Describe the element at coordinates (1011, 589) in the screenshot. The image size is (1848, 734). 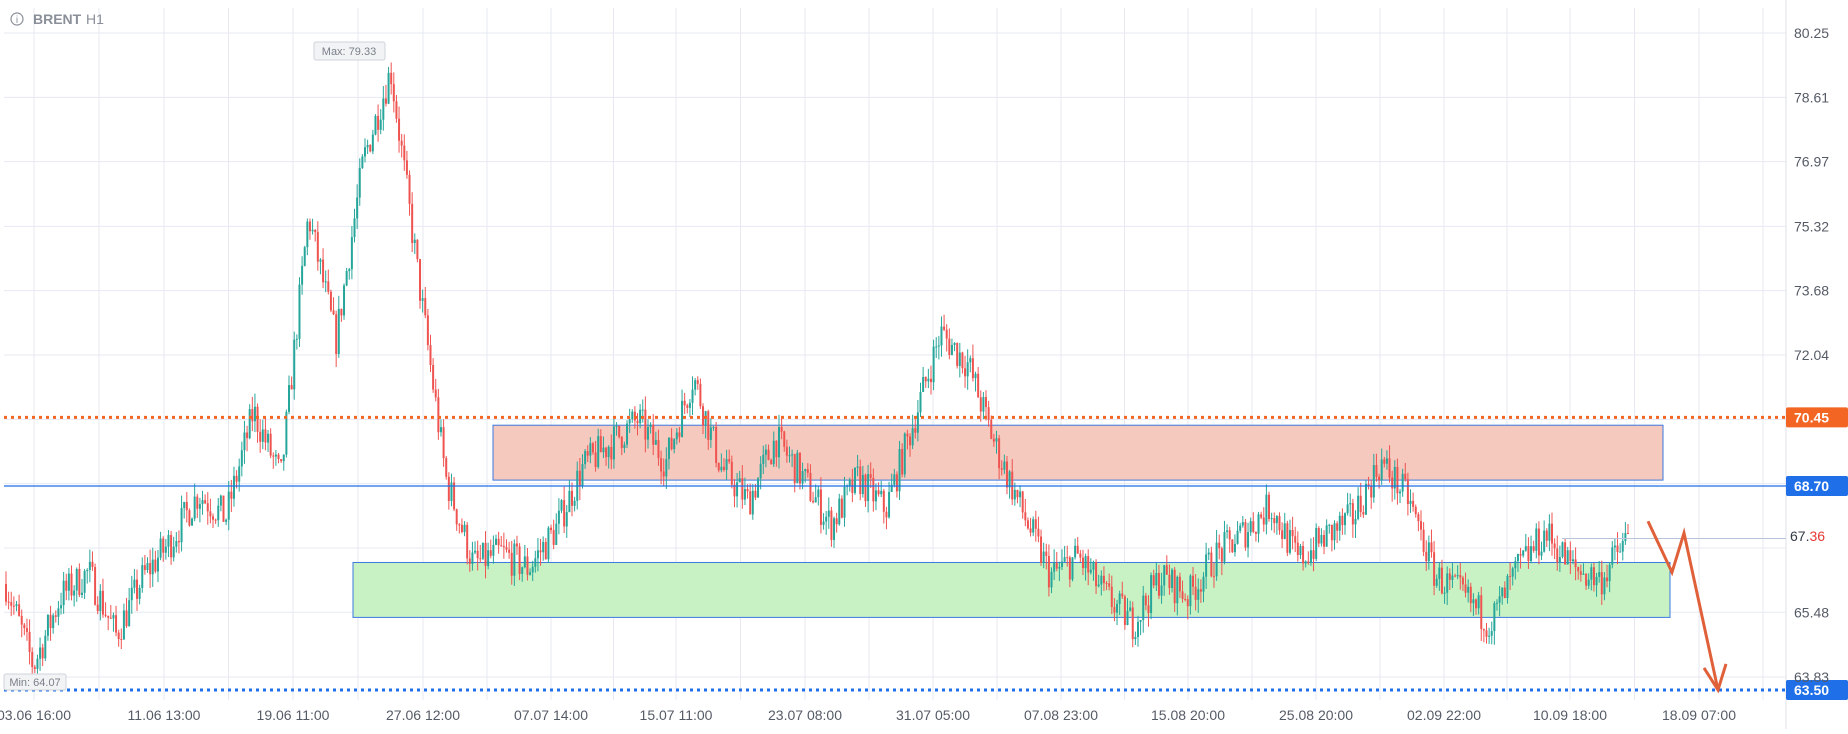
I see `support-zone` at that location.